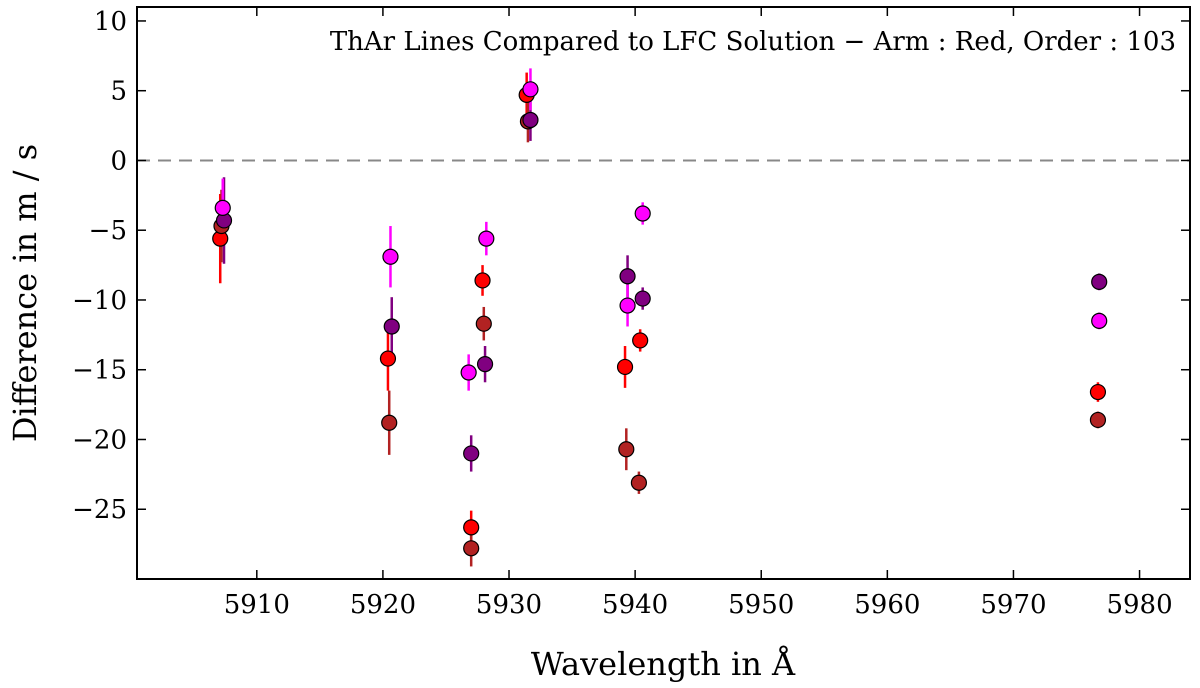 Image resolution: width=1200 pixels, height=688 pixels. What do you see at coordinates (118, 92) in the screenshot?
I see `y-tick-label: 5` at bounding box center [118, 92].